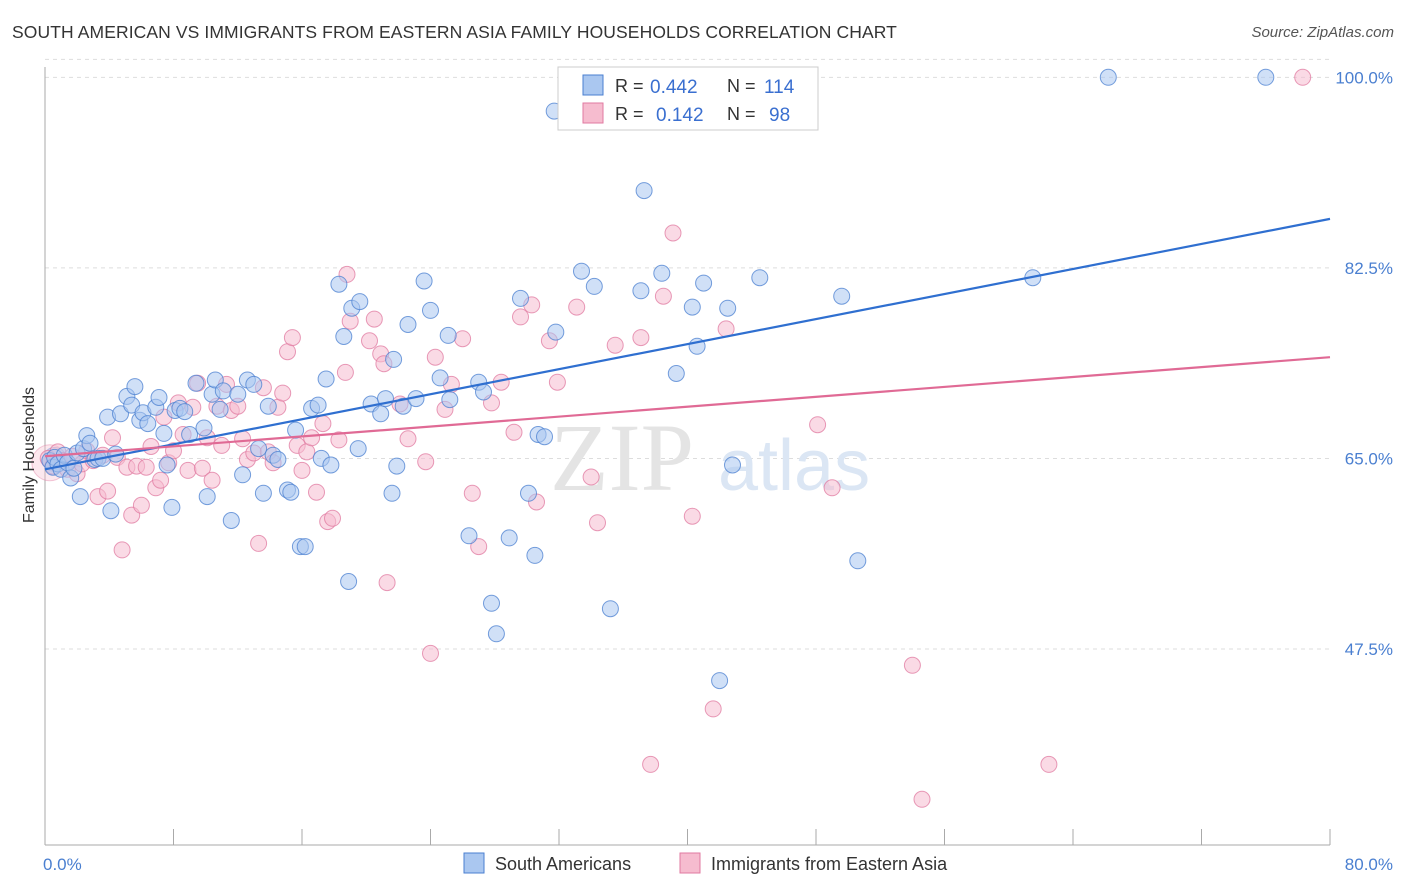  Describe the element at coordinates (629, 114) in the screenshot. I see `legend-r-label-pink: R =` at that location.